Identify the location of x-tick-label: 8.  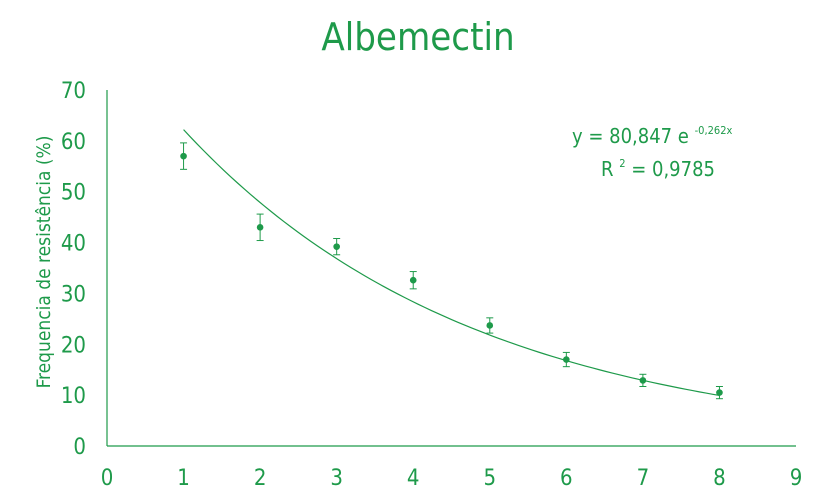
(719, 478).